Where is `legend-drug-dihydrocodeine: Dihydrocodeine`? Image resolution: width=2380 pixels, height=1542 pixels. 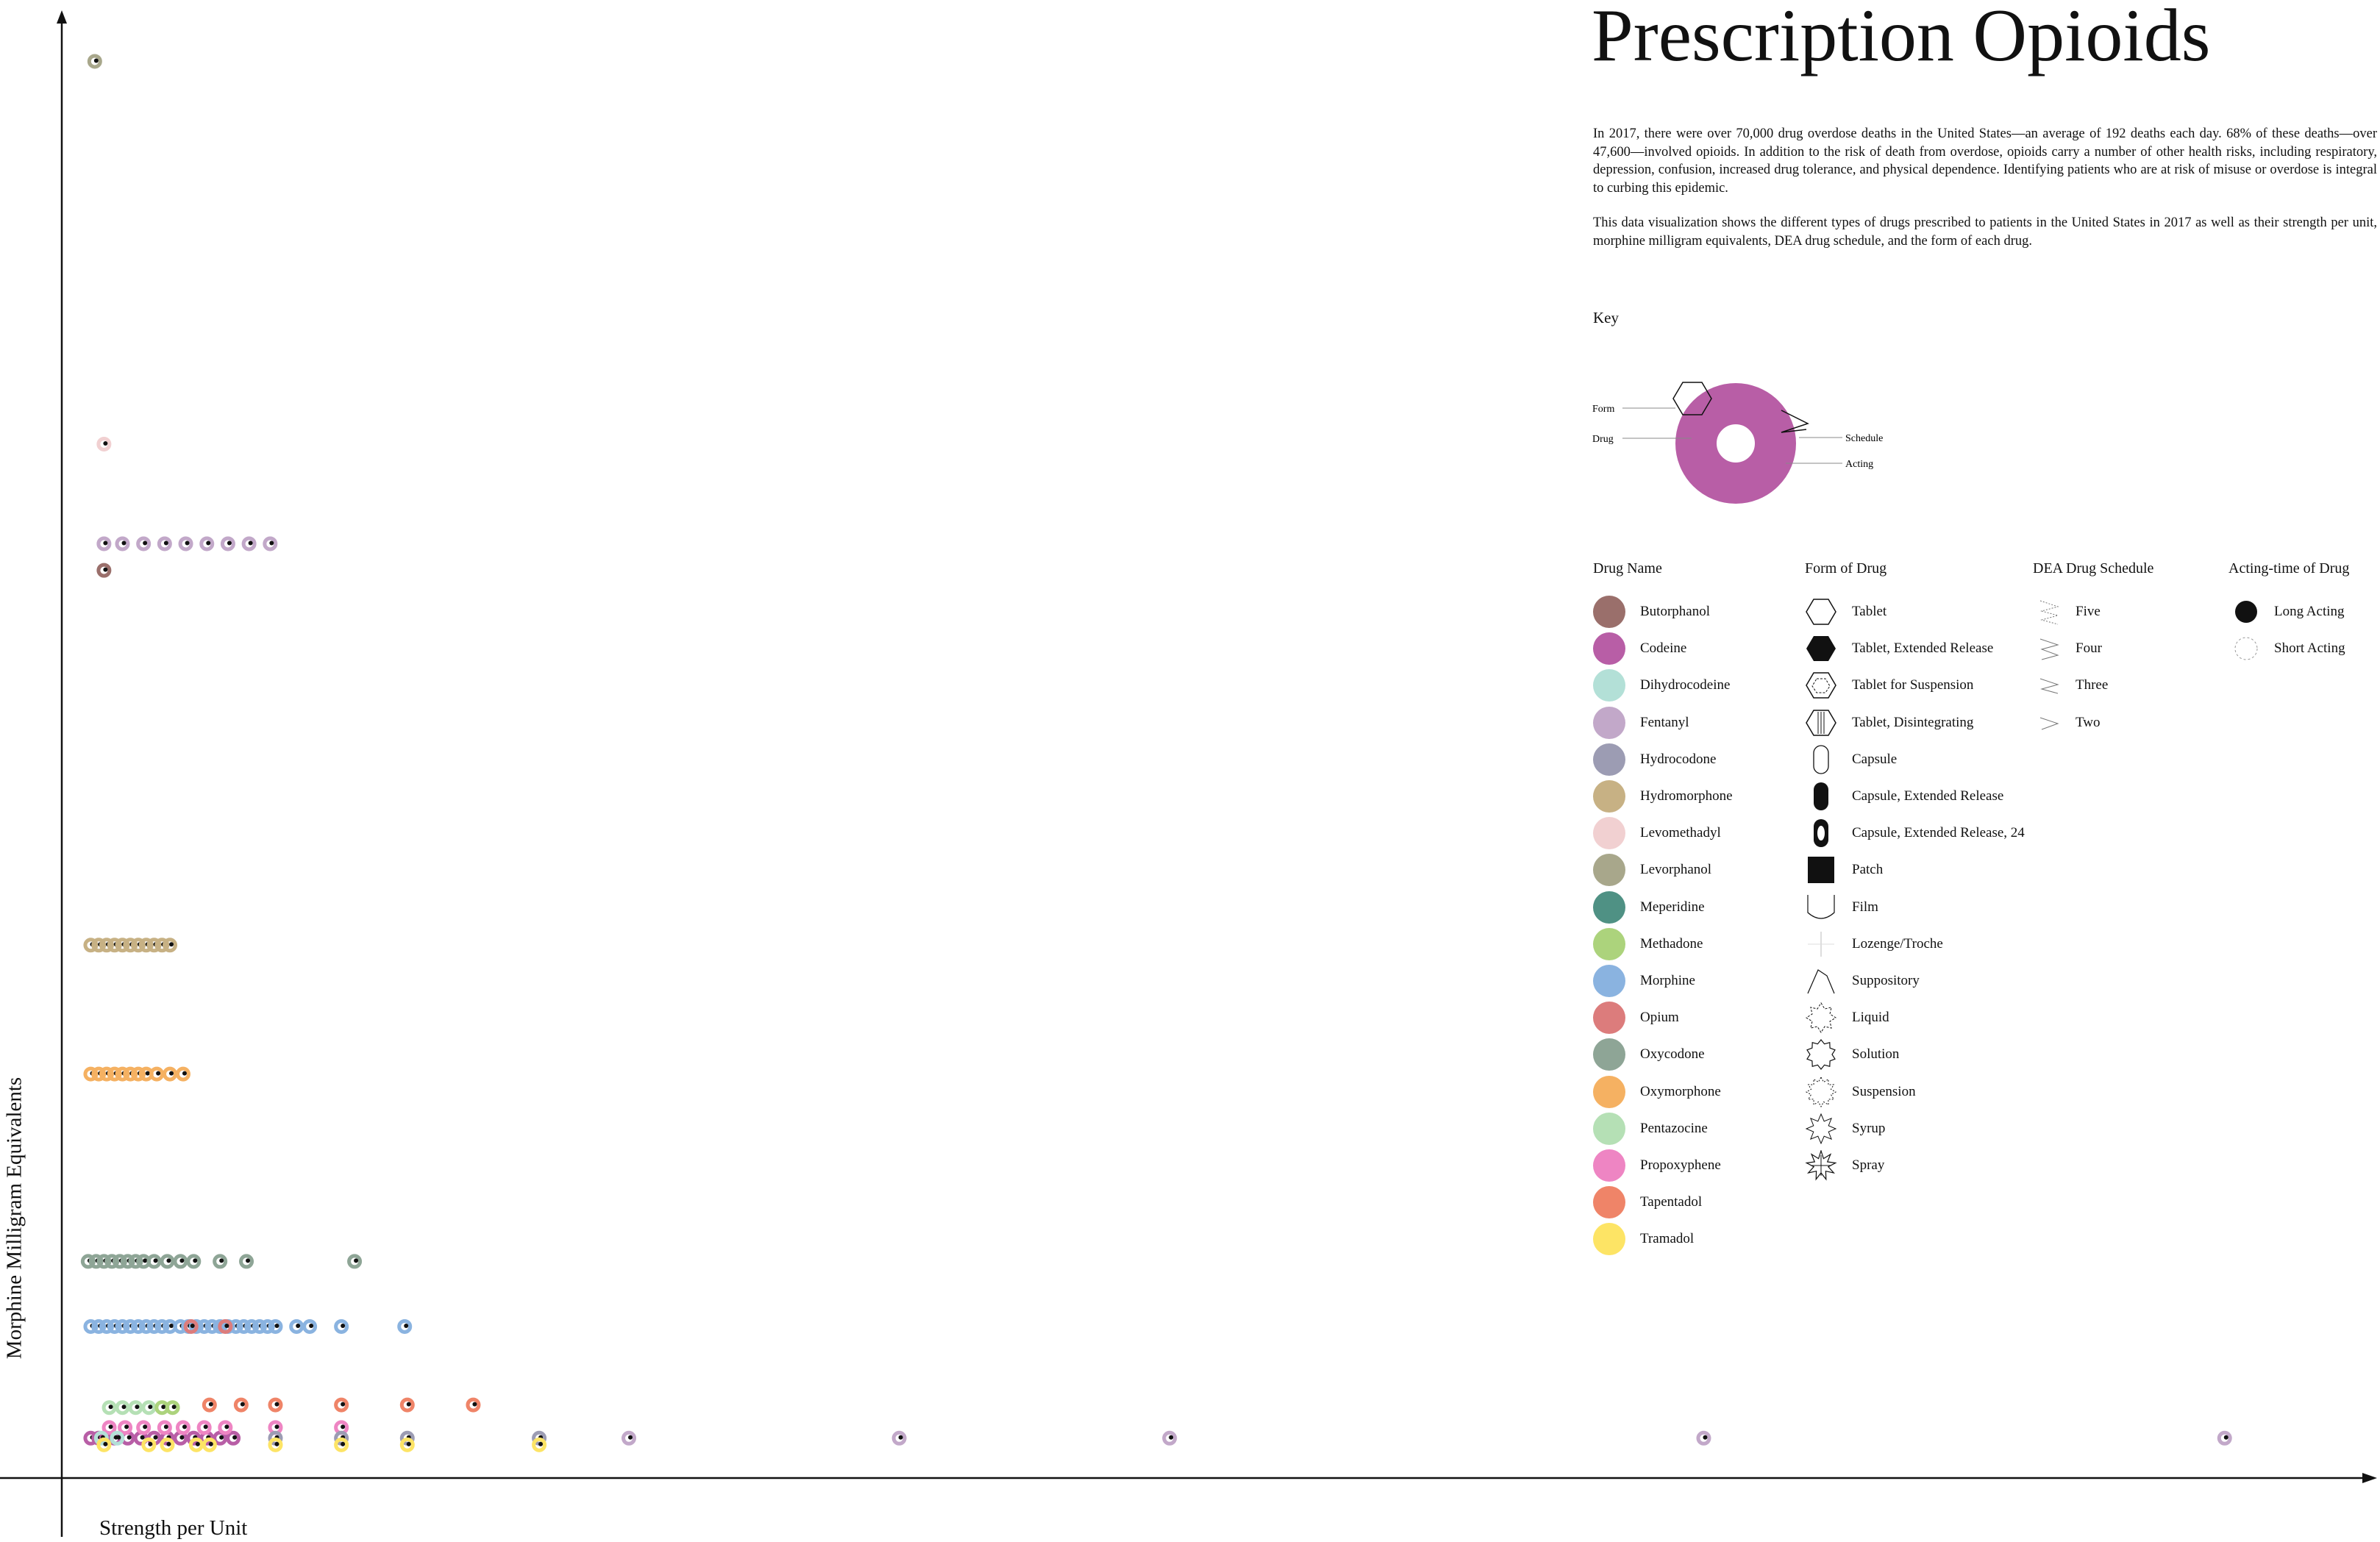
legend-drug-dihydrocodeine: Dihydrocodeine is located at coordinates (1662, 686).